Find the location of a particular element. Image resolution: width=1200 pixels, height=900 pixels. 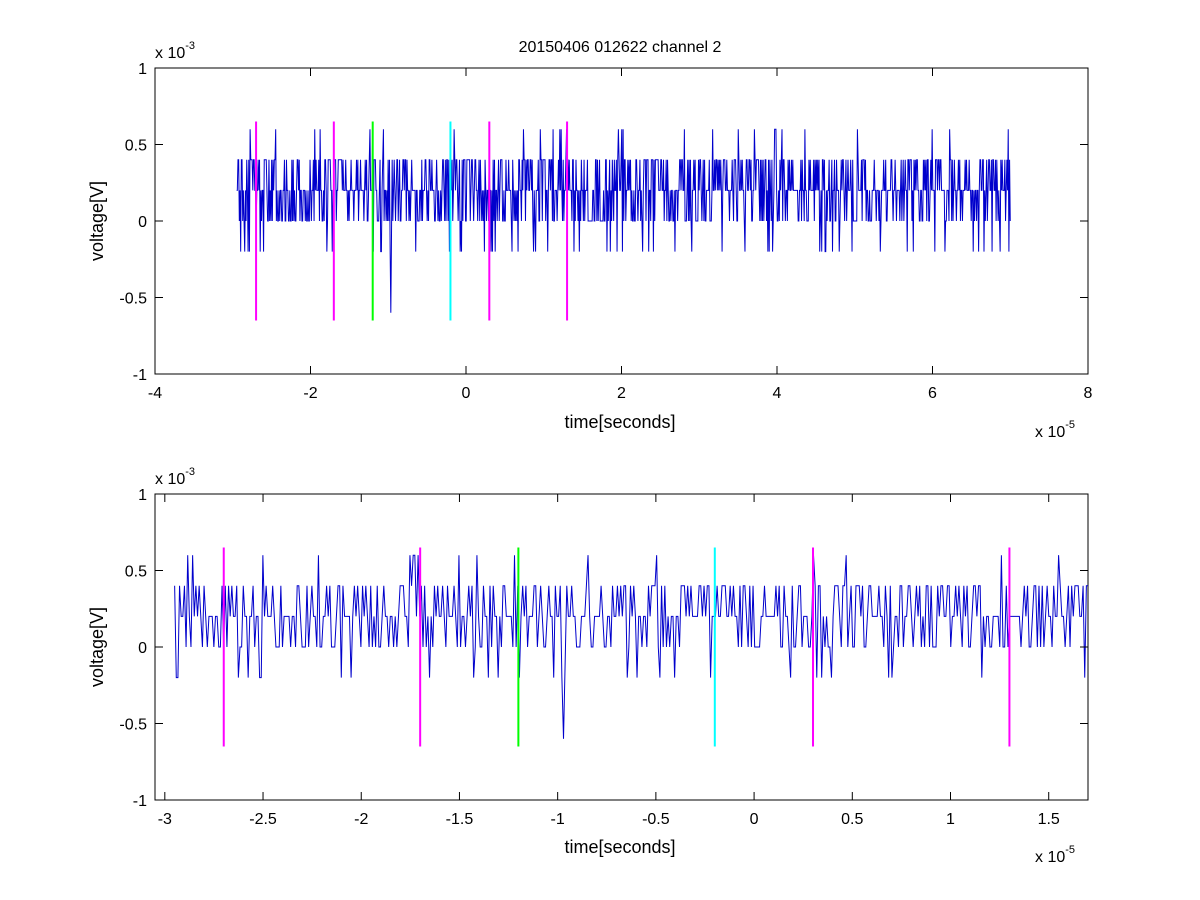

plot-top-ytick-label: 0.5 is located at coordinates (136, 146).